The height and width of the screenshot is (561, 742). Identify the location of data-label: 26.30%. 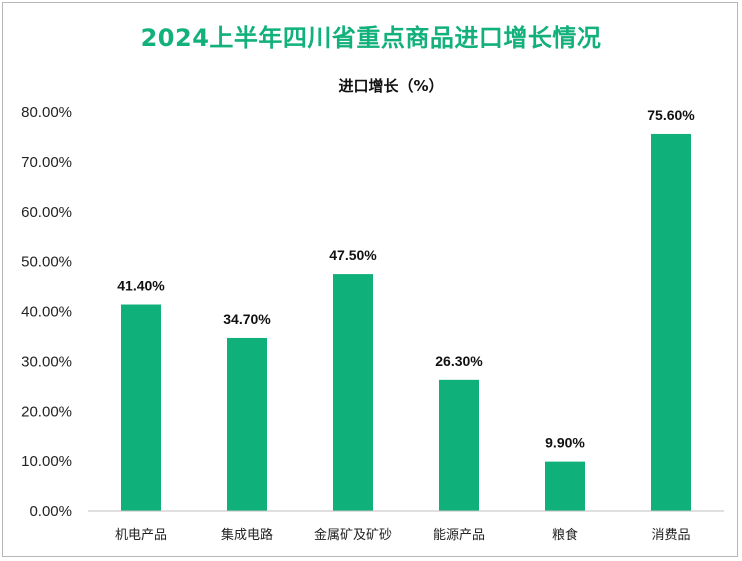
(459, 361).